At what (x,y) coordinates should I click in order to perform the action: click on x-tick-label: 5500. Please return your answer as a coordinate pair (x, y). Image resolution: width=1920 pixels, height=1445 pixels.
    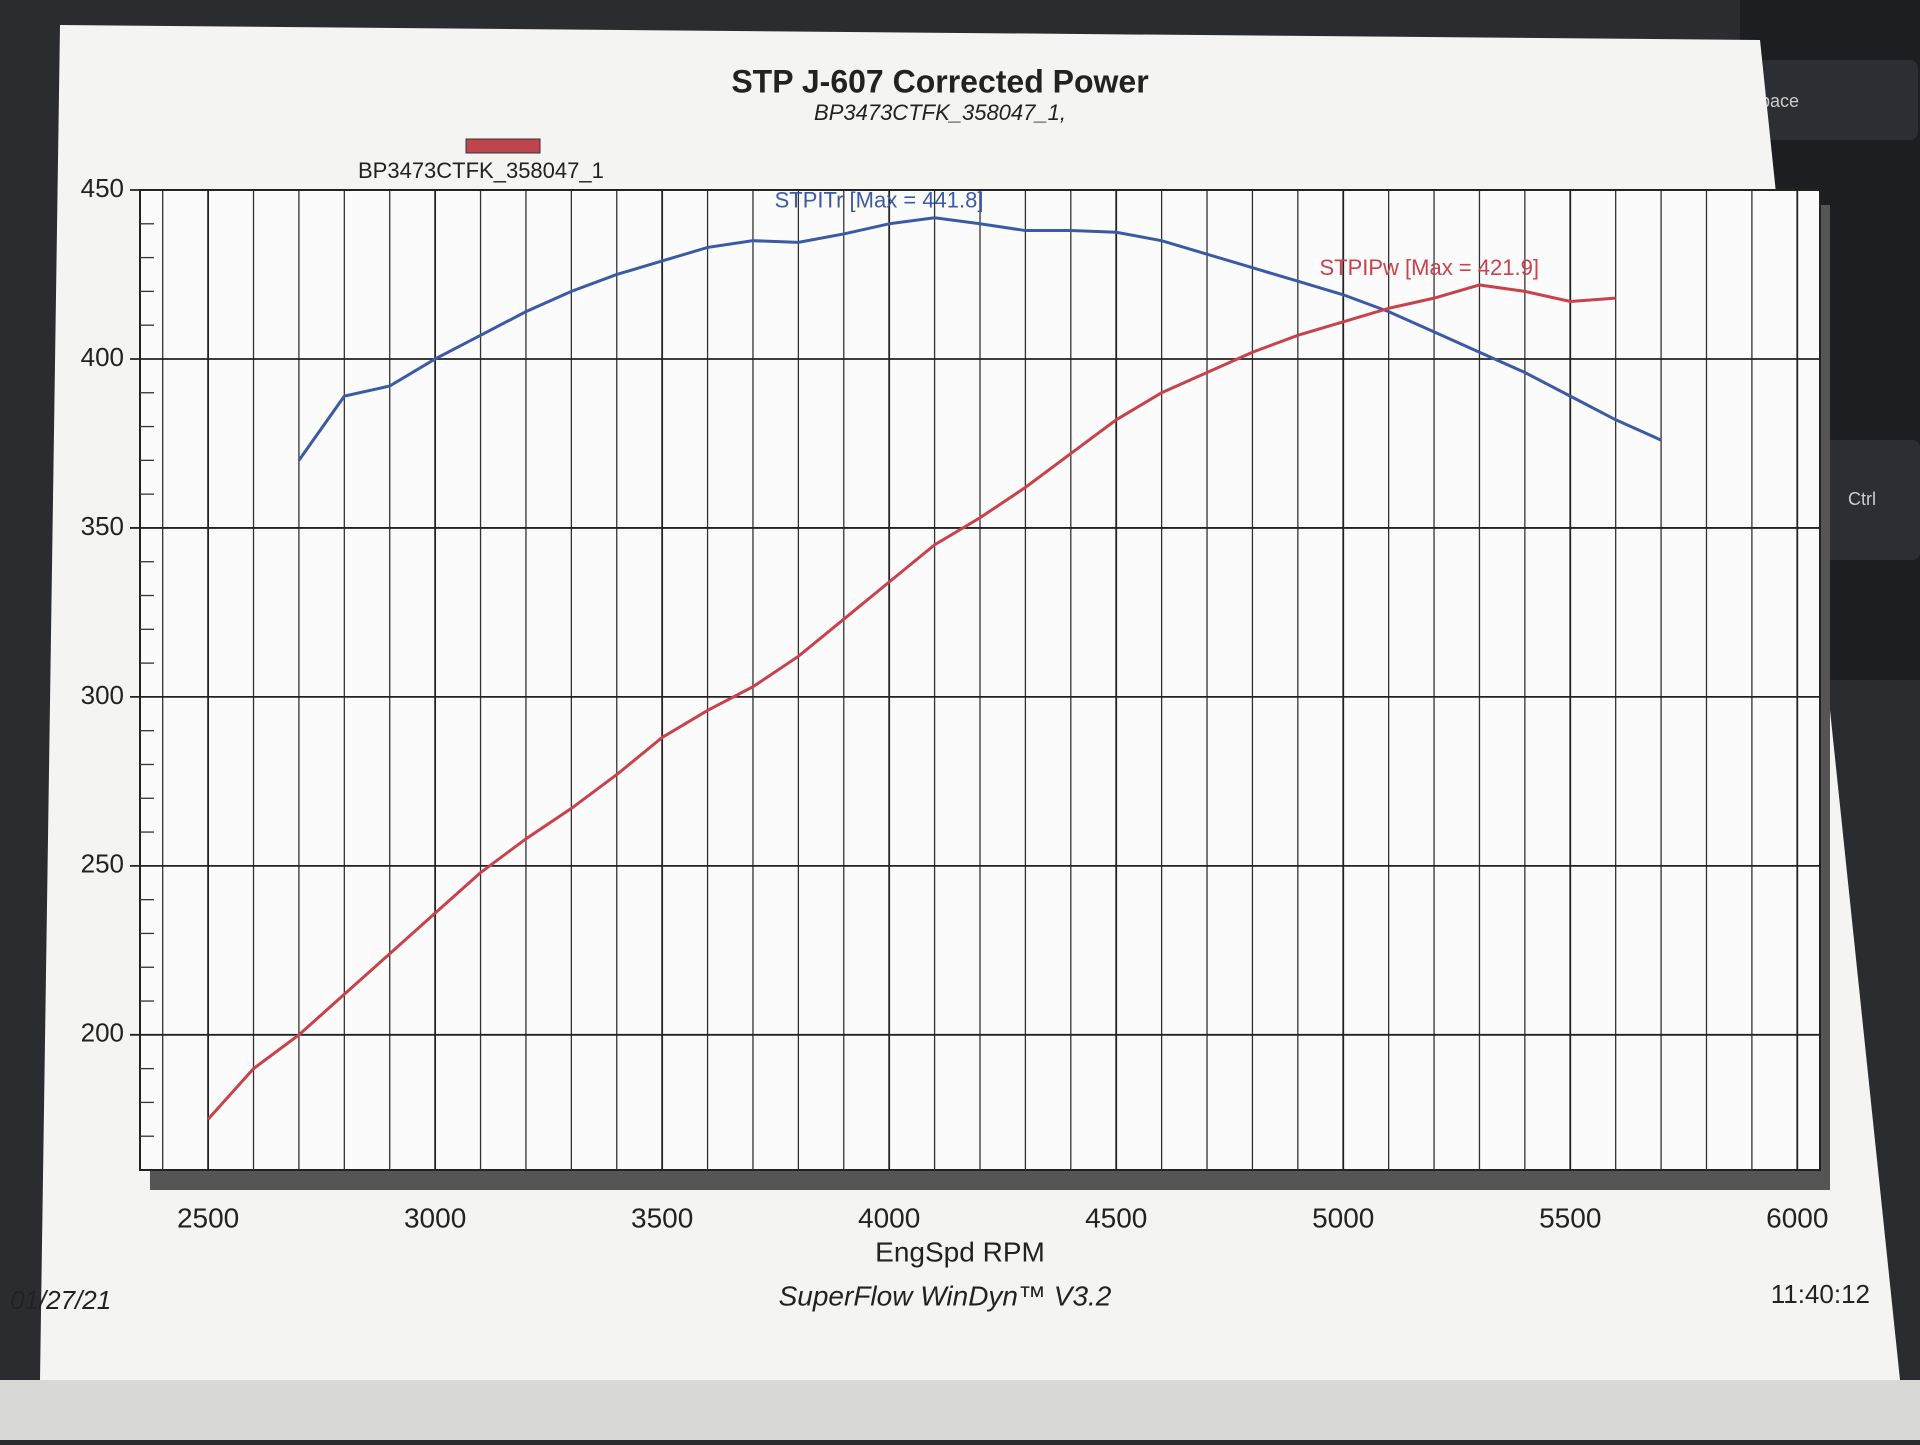
    Looking at the image, I should click on (1570, 1217).